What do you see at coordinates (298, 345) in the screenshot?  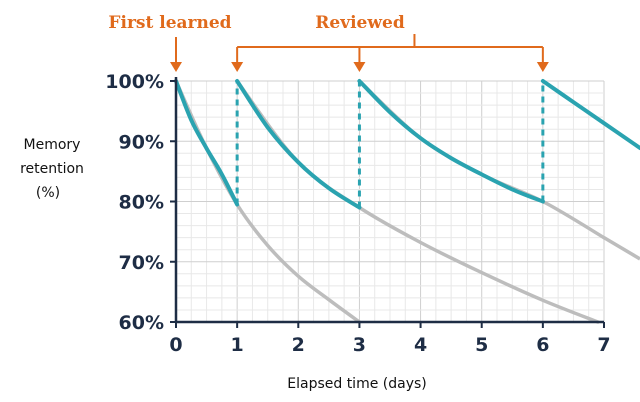 I see `x-tick-label: 2` at bounding box center [298, 345].